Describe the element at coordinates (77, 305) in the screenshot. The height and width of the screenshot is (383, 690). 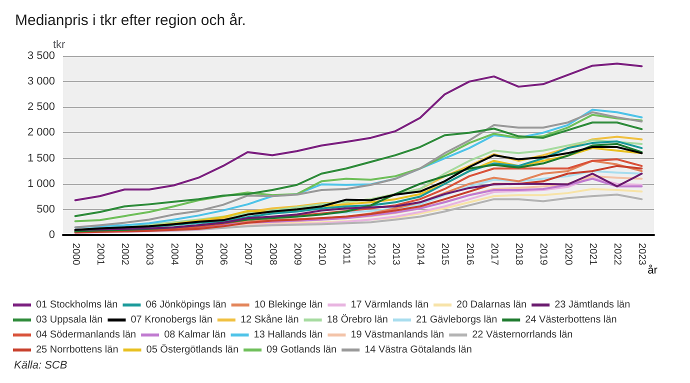
I see `legend-label: 01 Stockholms län` at that location.